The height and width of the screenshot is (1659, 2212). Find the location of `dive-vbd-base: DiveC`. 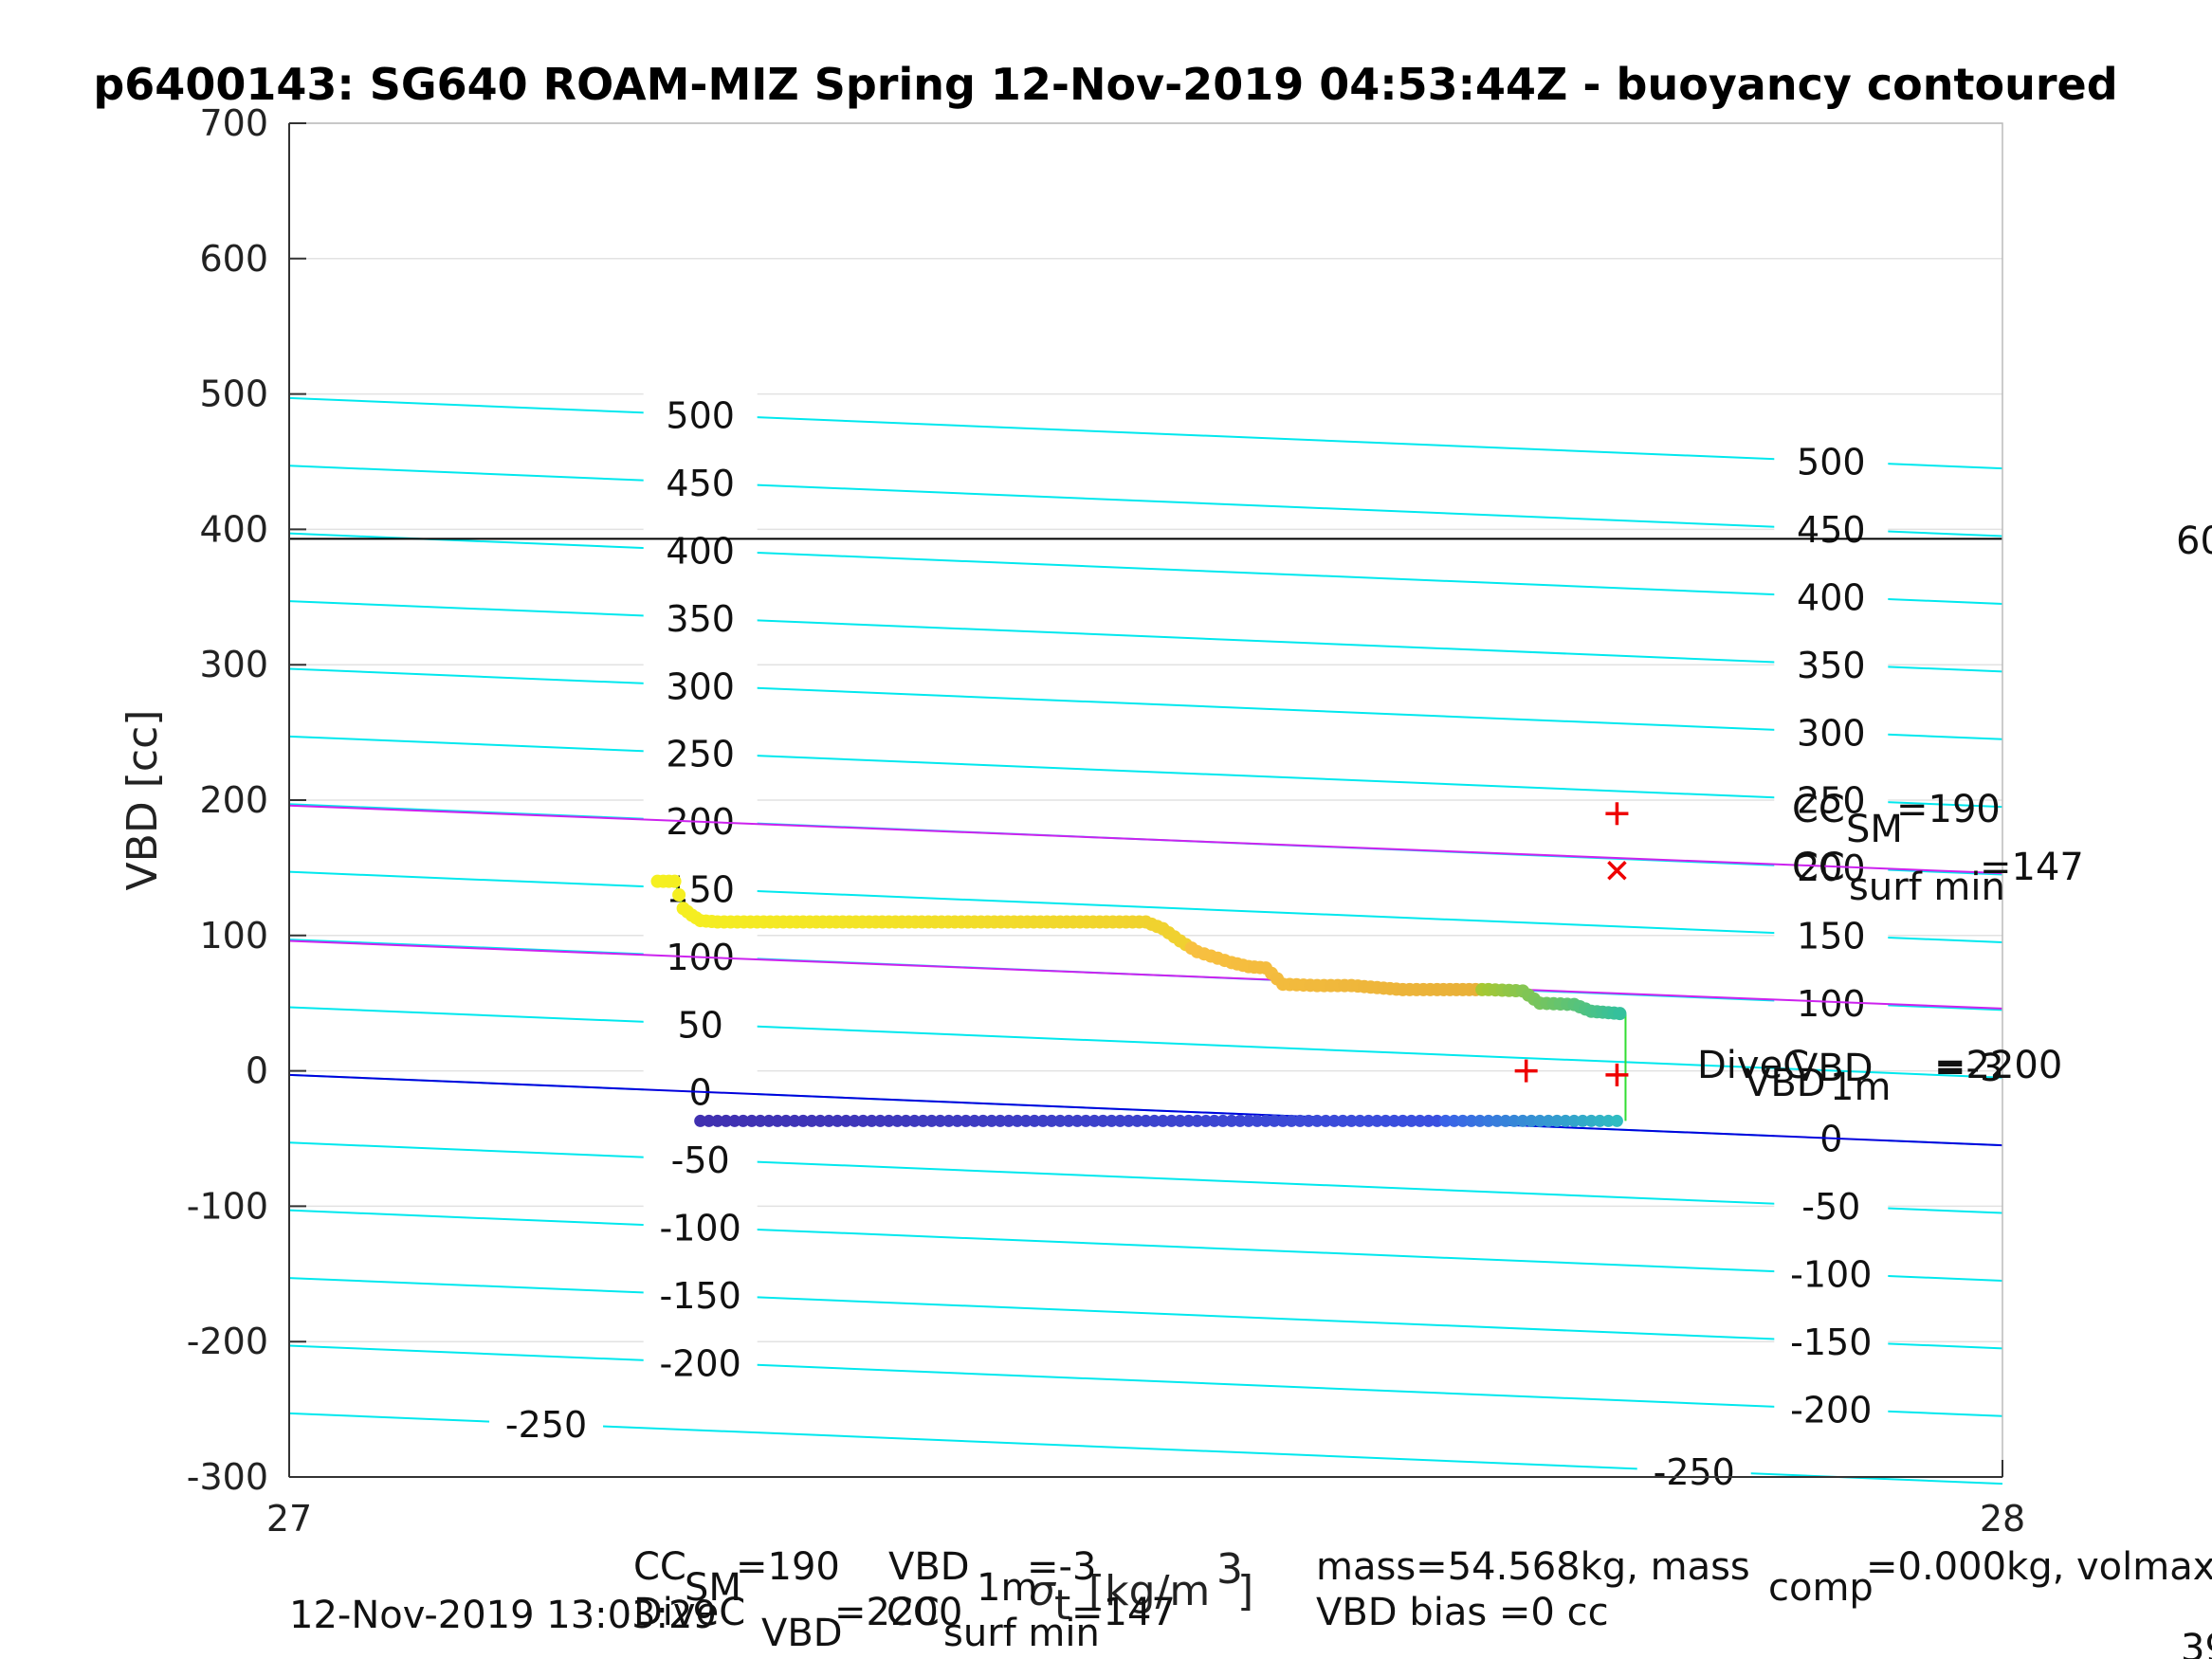

dive-vbd-base: DiveC is located at coordinates (1753, 1065).